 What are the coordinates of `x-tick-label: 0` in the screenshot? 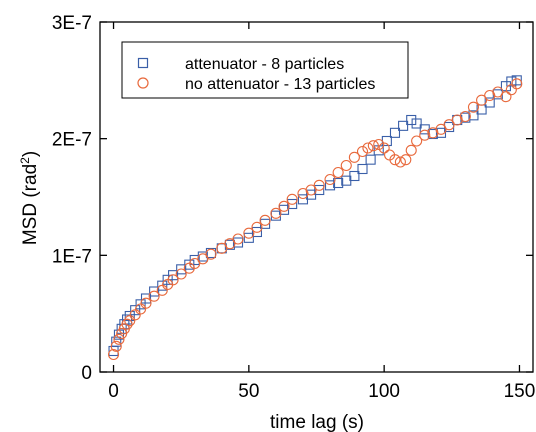 It's located at (113, 391).